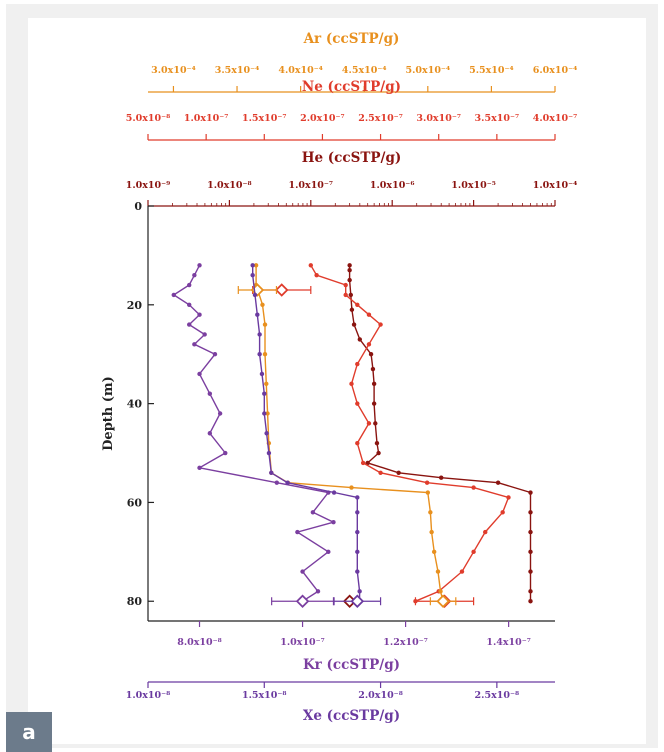  I want to click on he-tick-label: 1.0x10⁻⁷, so click(311, 185).